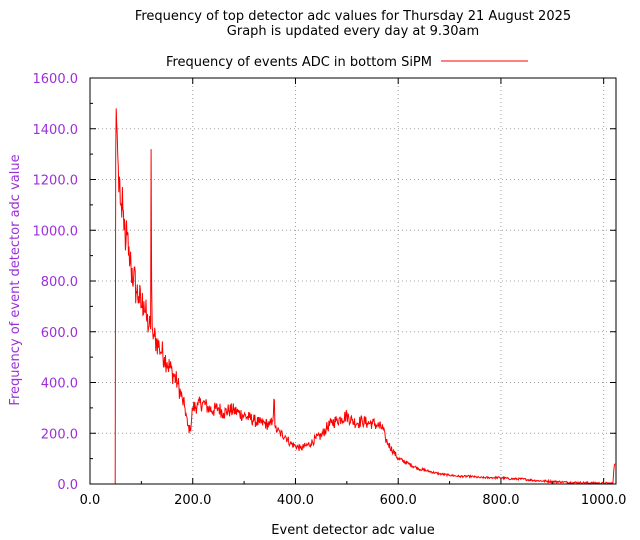 The height and width of the screenshot is (540, 640). I want to click on x-tick-label: 800.0, so click(500, 500).